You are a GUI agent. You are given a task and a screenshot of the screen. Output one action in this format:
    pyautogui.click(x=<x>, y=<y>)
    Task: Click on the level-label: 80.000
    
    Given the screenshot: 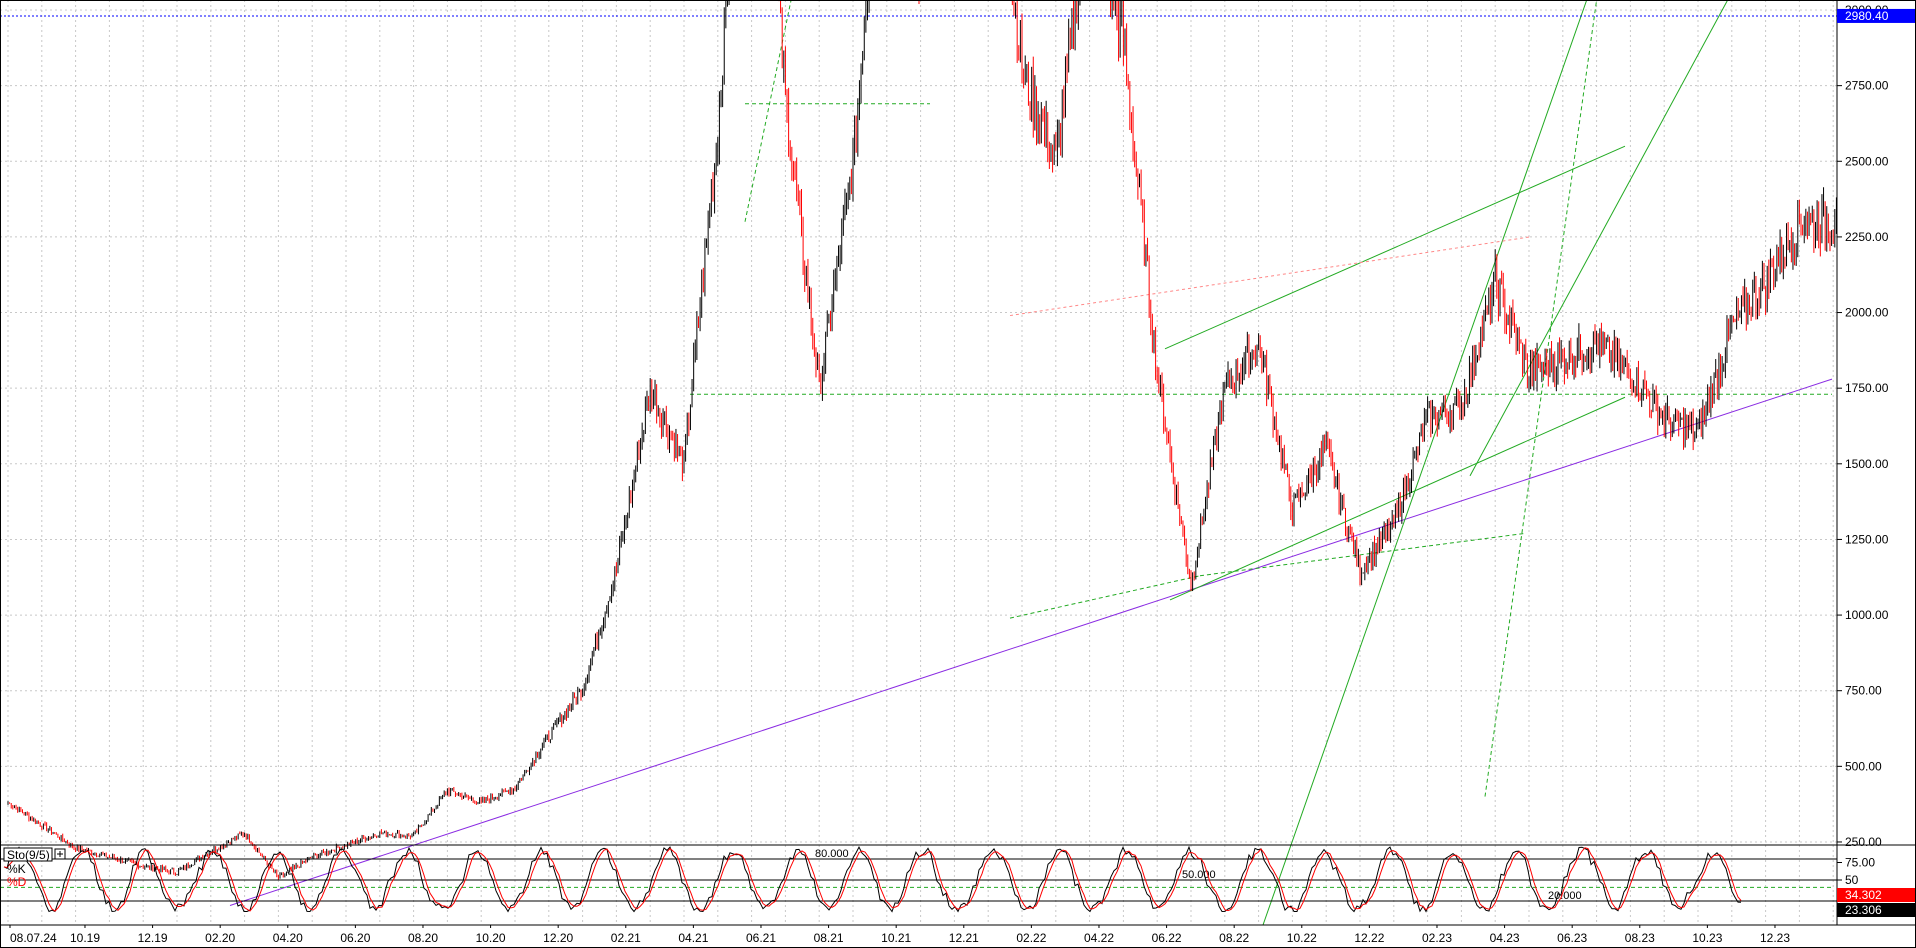 What is the action you would take?
    pyautogui.click(x=832, y=854)
    